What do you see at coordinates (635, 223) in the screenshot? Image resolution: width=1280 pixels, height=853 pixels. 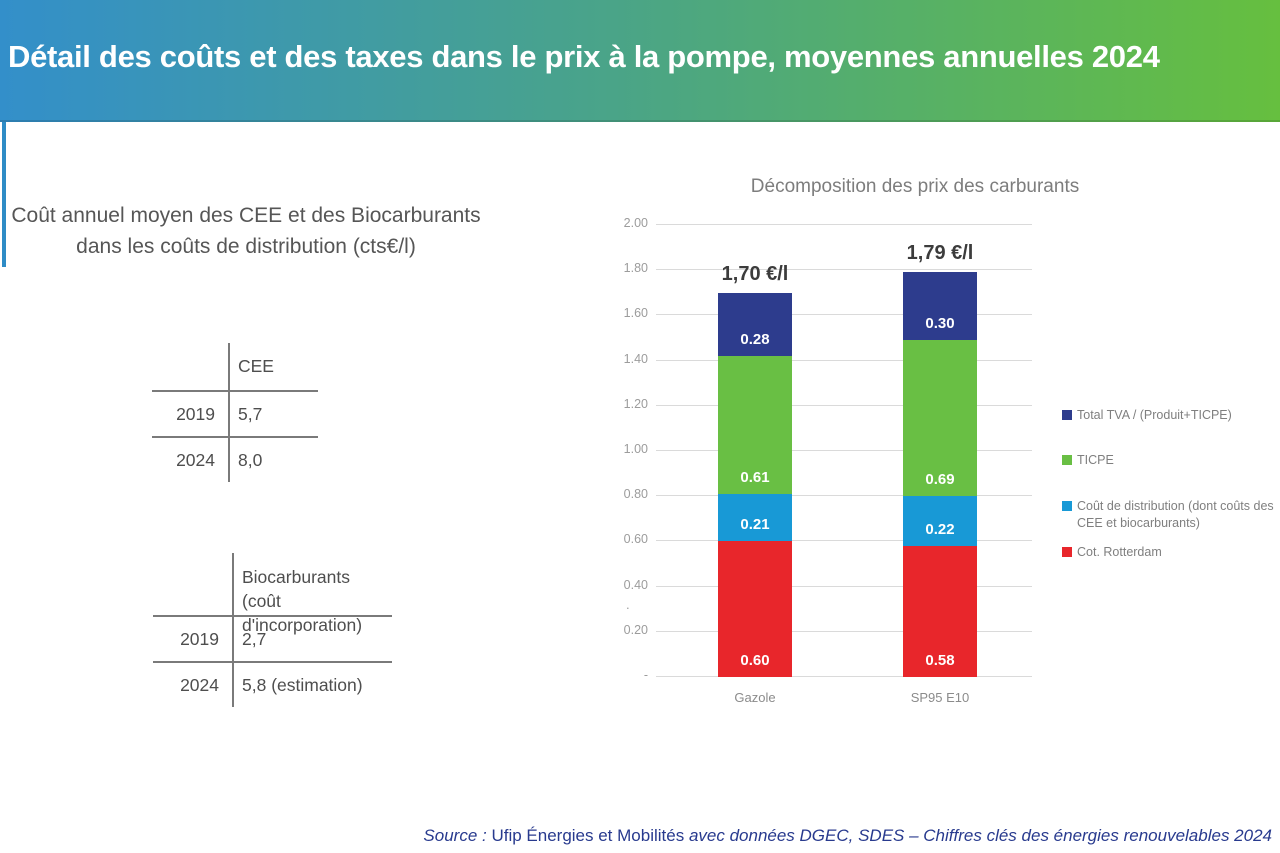 I see `y-axis-tick-label: 2.00` at bounding box center [635, 223].